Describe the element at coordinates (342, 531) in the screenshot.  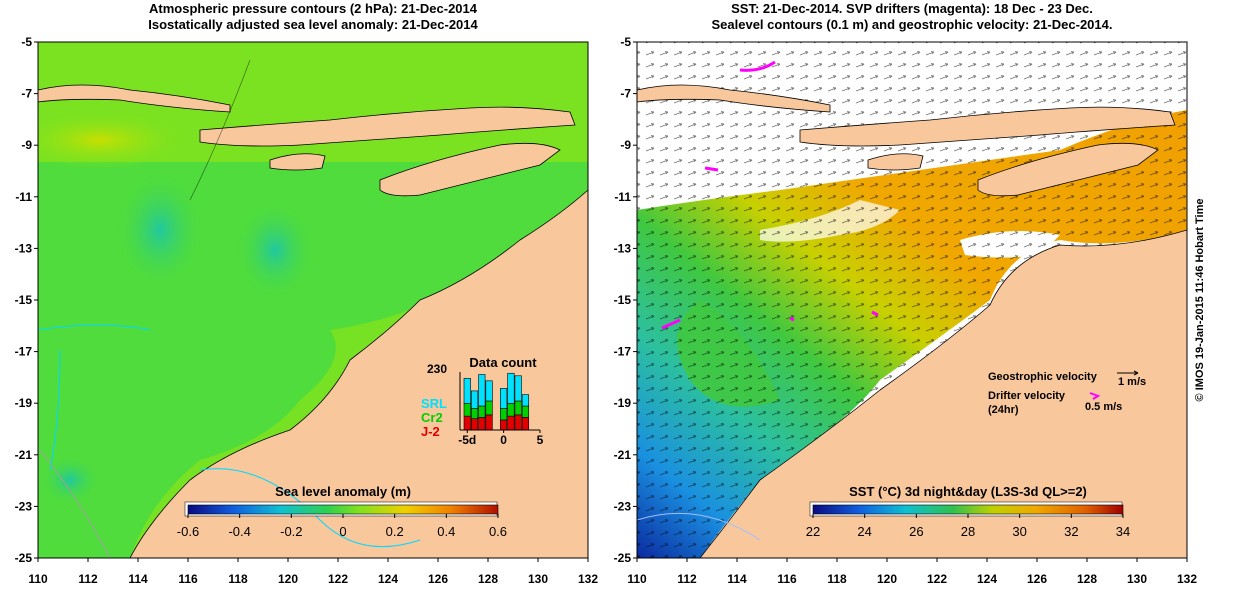
I see `colorbar-tick-label: 0` at that location.